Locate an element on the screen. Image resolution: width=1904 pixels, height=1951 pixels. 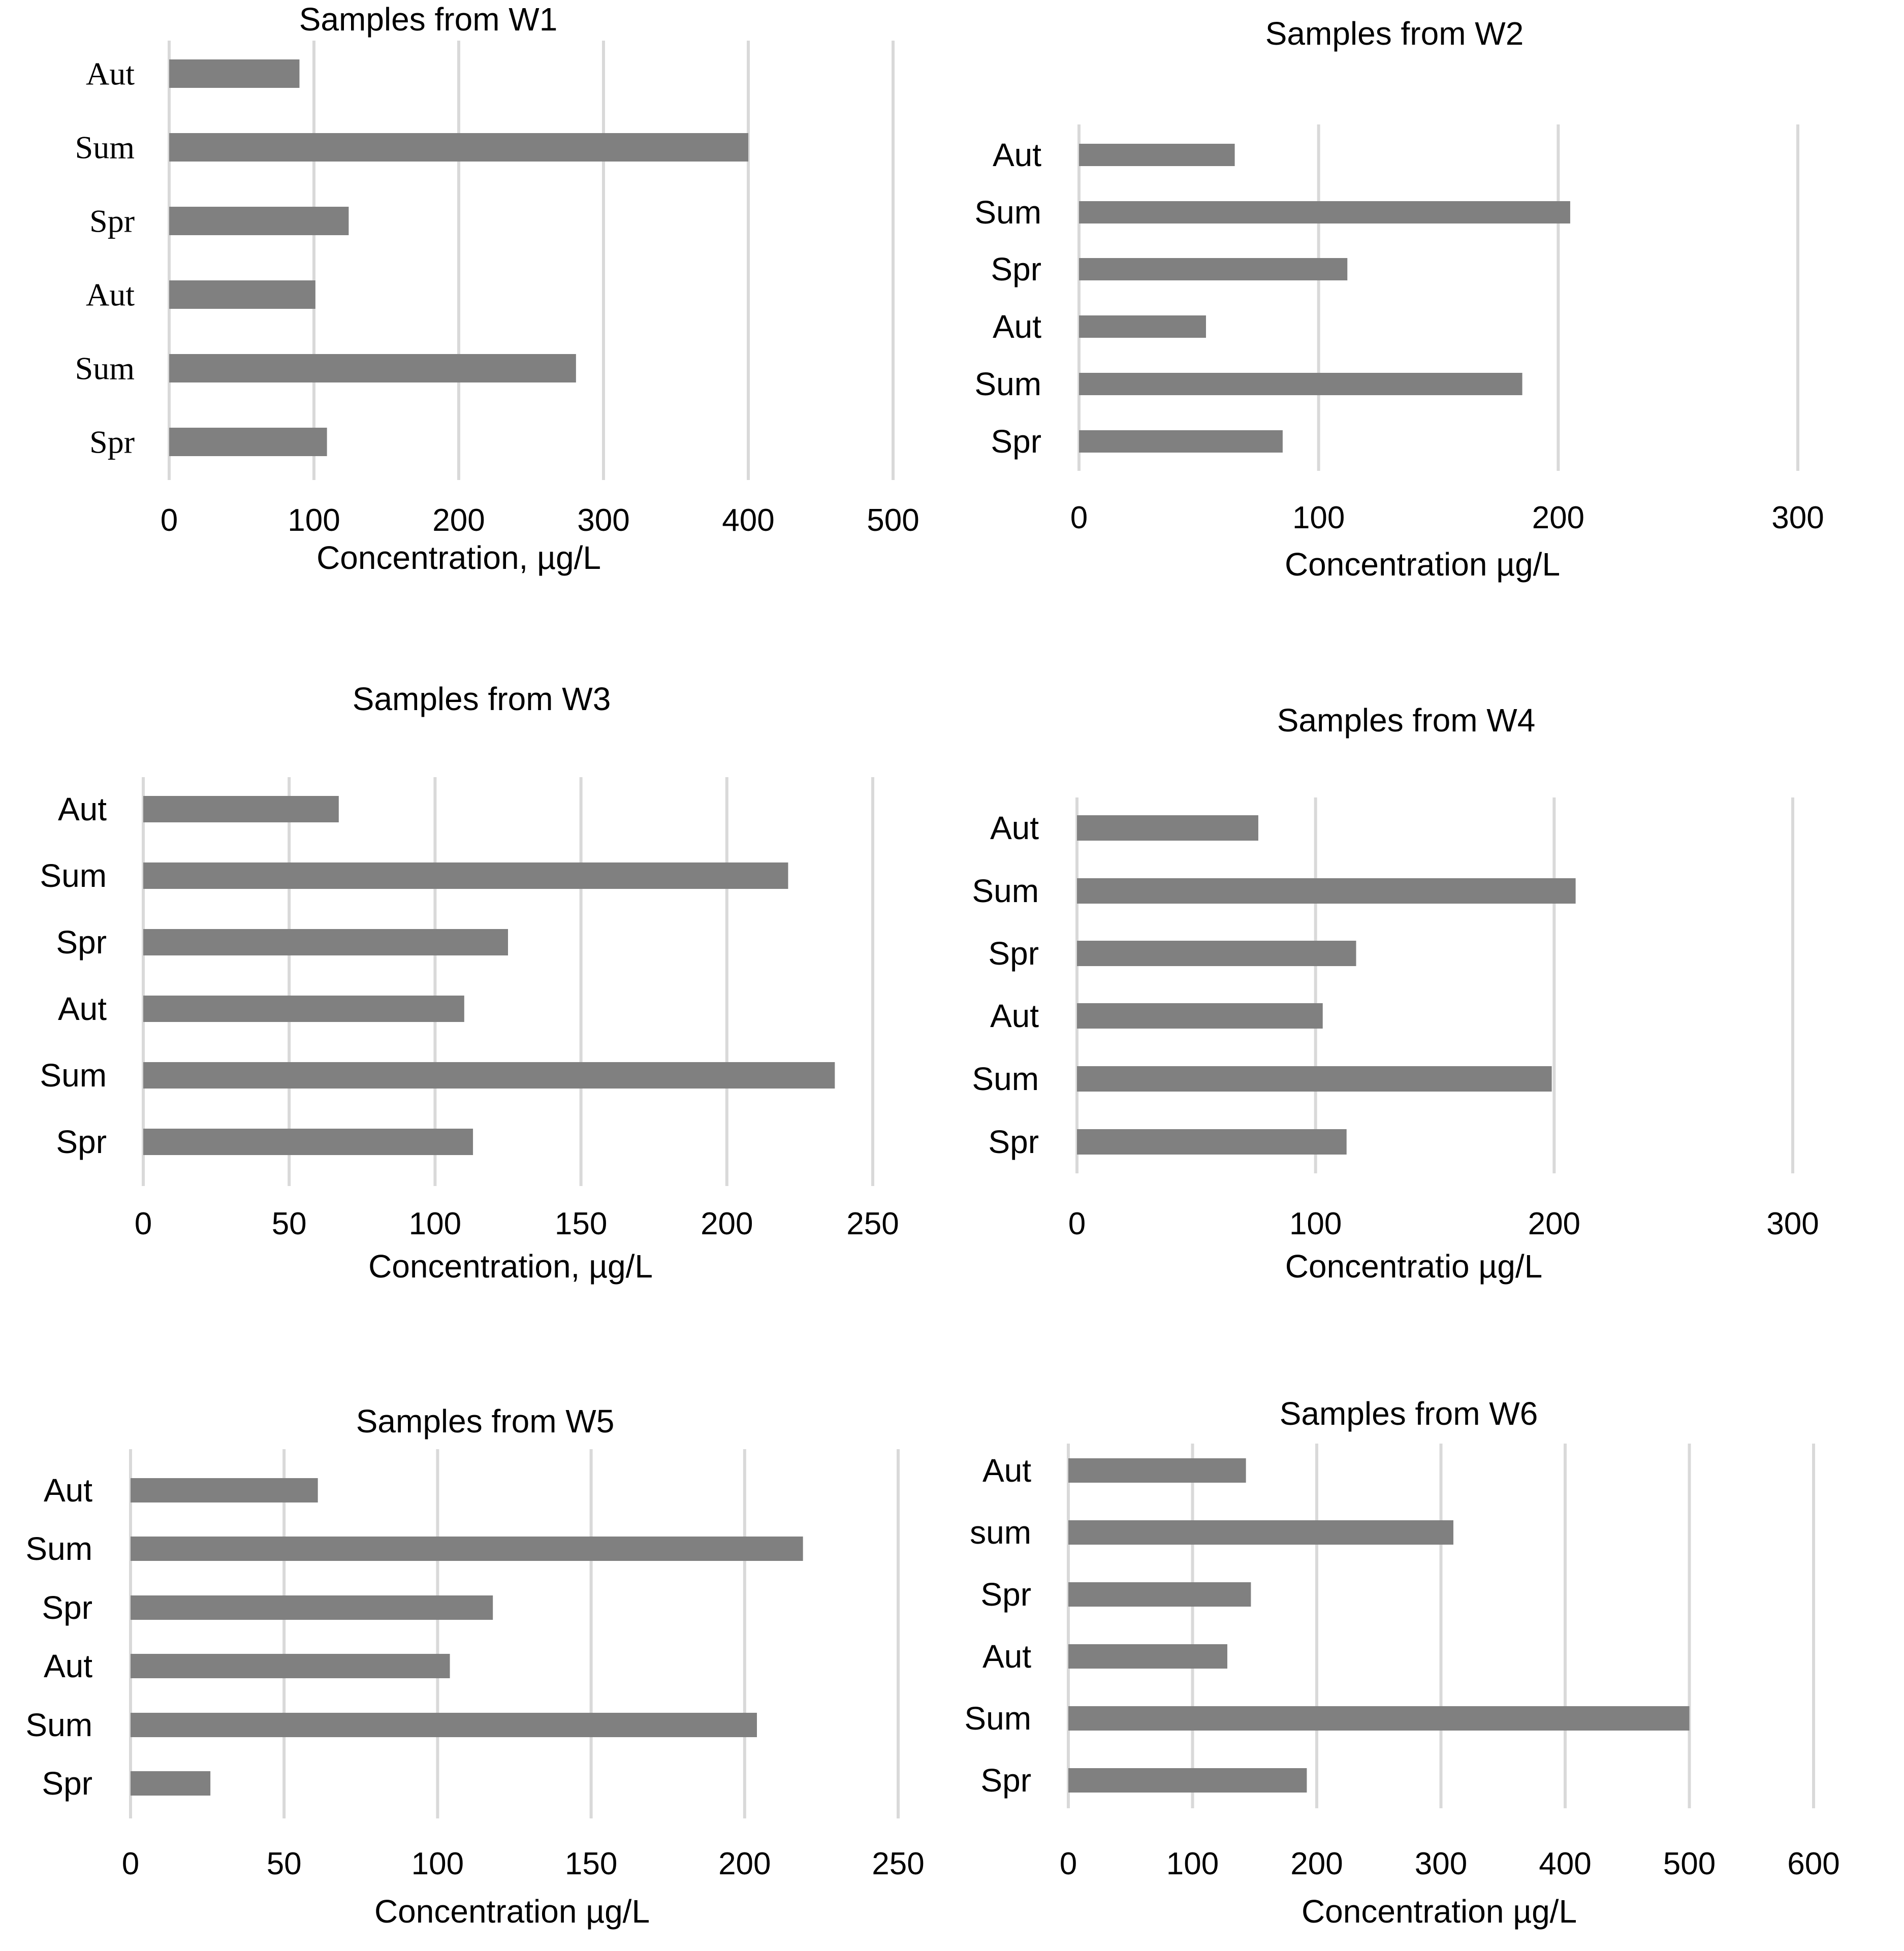
chart-2-x-tick-label: 100 is located at coordinates (1318, 517).